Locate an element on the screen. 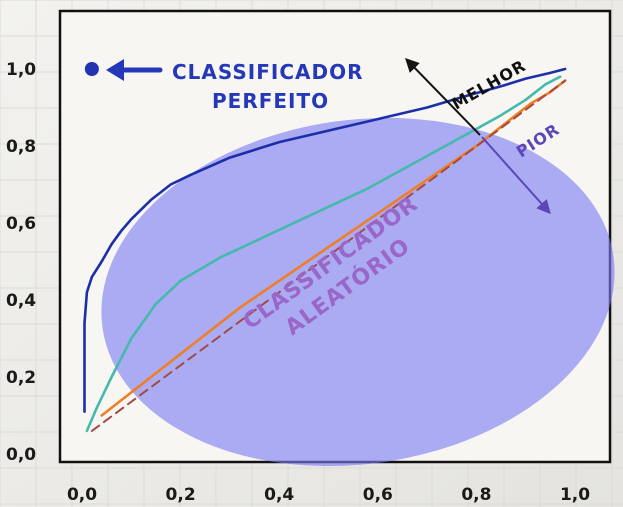  perfect-classifier-label-line2: PERFEITO is located at coordinates (270, 101).